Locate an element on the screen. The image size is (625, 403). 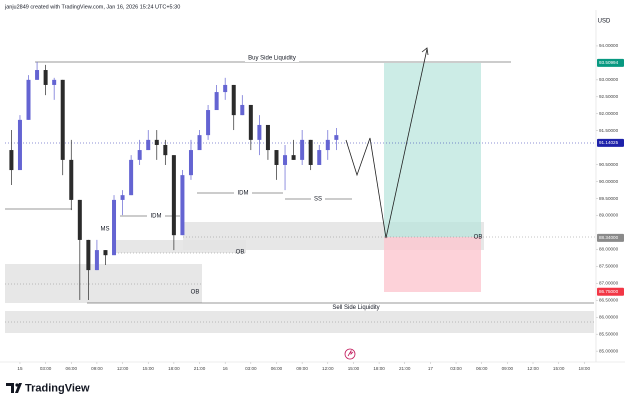
price-tag-label: 93.50994 is located at coordinates (609, 62).